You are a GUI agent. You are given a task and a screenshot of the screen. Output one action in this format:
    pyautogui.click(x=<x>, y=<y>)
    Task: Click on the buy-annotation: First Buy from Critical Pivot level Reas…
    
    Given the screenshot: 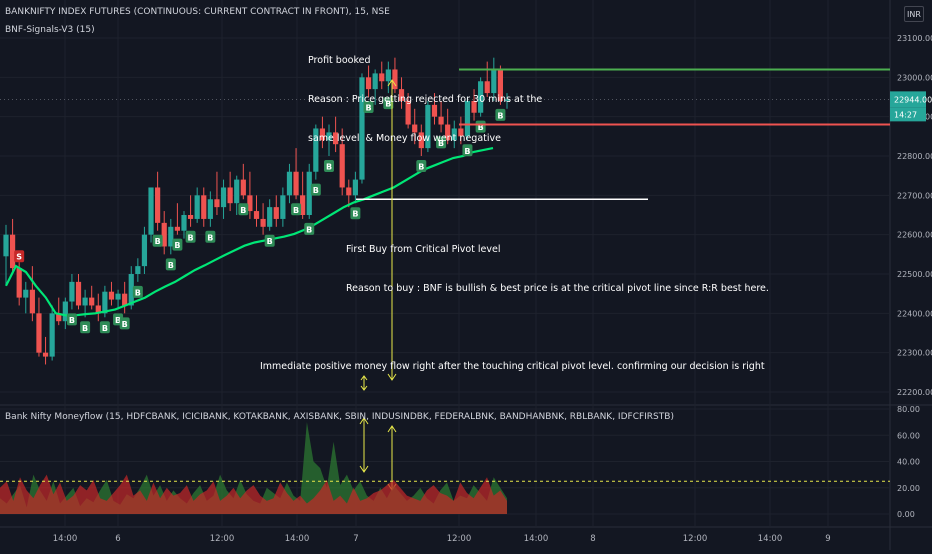 What is the action you would take?
    pyautogui.click(x=557, y=262)
    